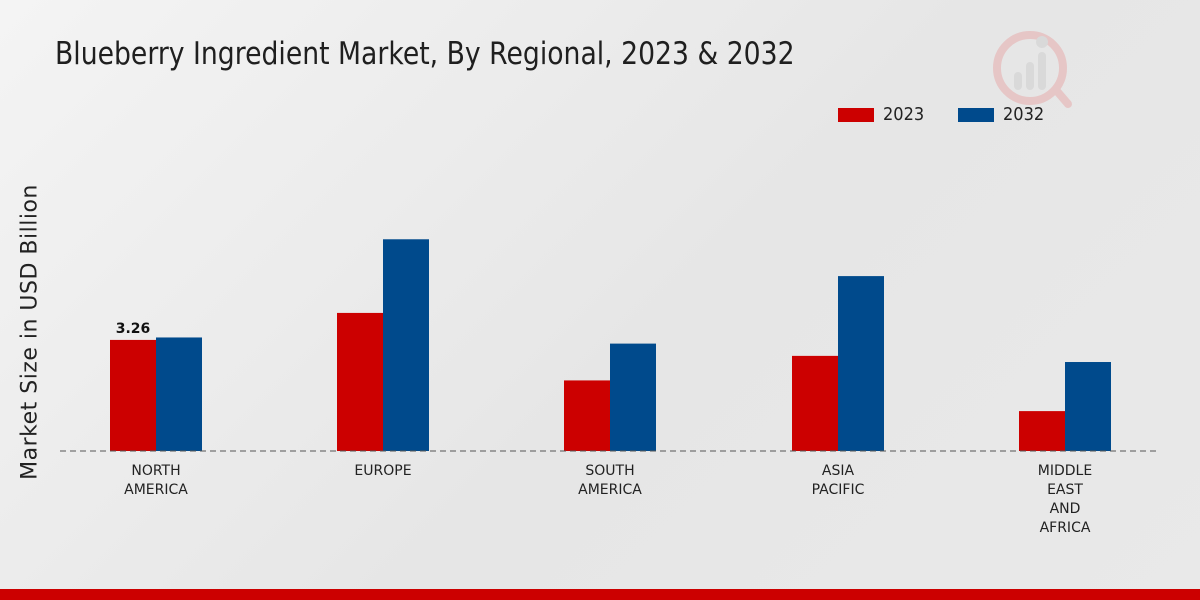 This screenshot has width=1200, height=600. I want to click on x-tick-label: SOUTH AMERICA, so click(610, 480).